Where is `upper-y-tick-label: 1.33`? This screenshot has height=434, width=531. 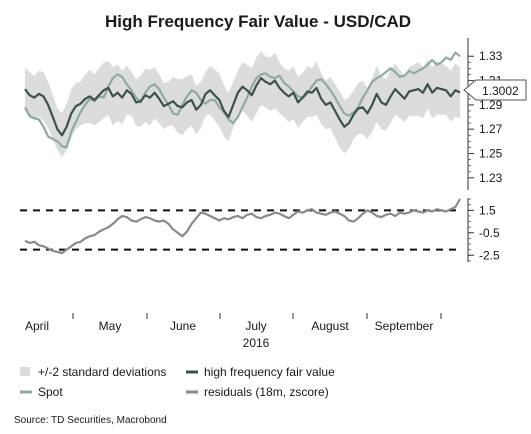
upper-y-tick-label: 1.33 is located at coordinates (491, 56).